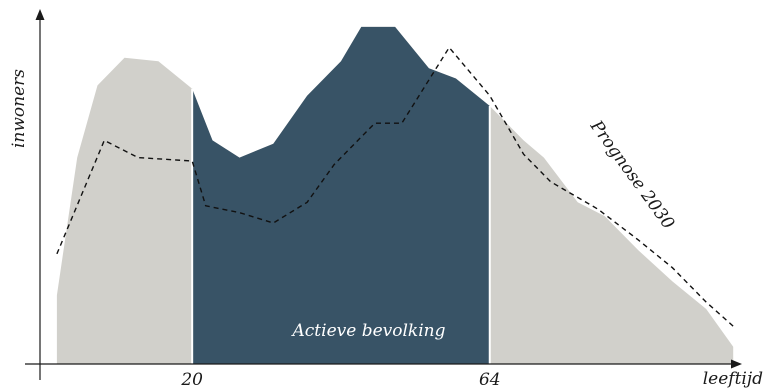 The image size is (769, 392). Describe the element at coordinates (733, 379) in the screenshot. I see `x-axis-label: leeftijd` at that location.